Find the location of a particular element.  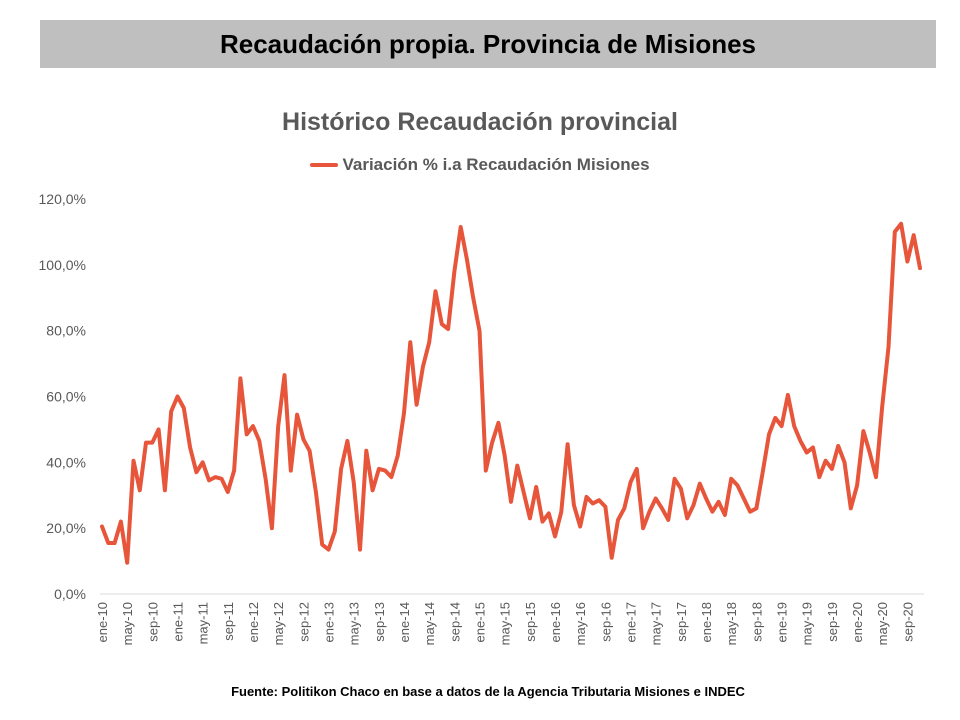

x-tick-label: may-18 is located at coordinates (731, 623).